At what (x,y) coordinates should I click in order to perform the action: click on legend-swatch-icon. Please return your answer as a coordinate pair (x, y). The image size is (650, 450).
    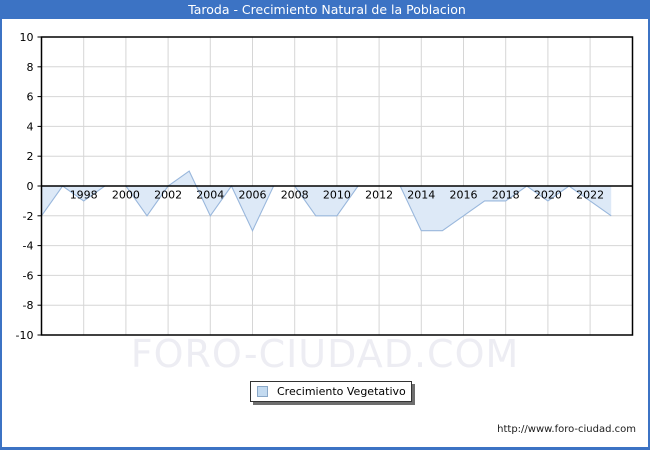
    Looking at the image, I should click on (262, 391).